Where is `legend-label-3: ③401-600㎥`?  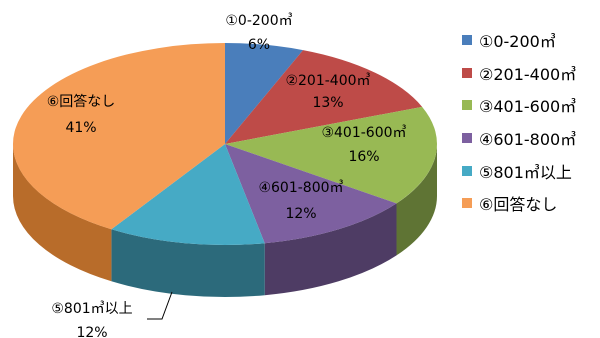
legend-label-3: ③401-600㎥ is located at coordinates (528, 107).